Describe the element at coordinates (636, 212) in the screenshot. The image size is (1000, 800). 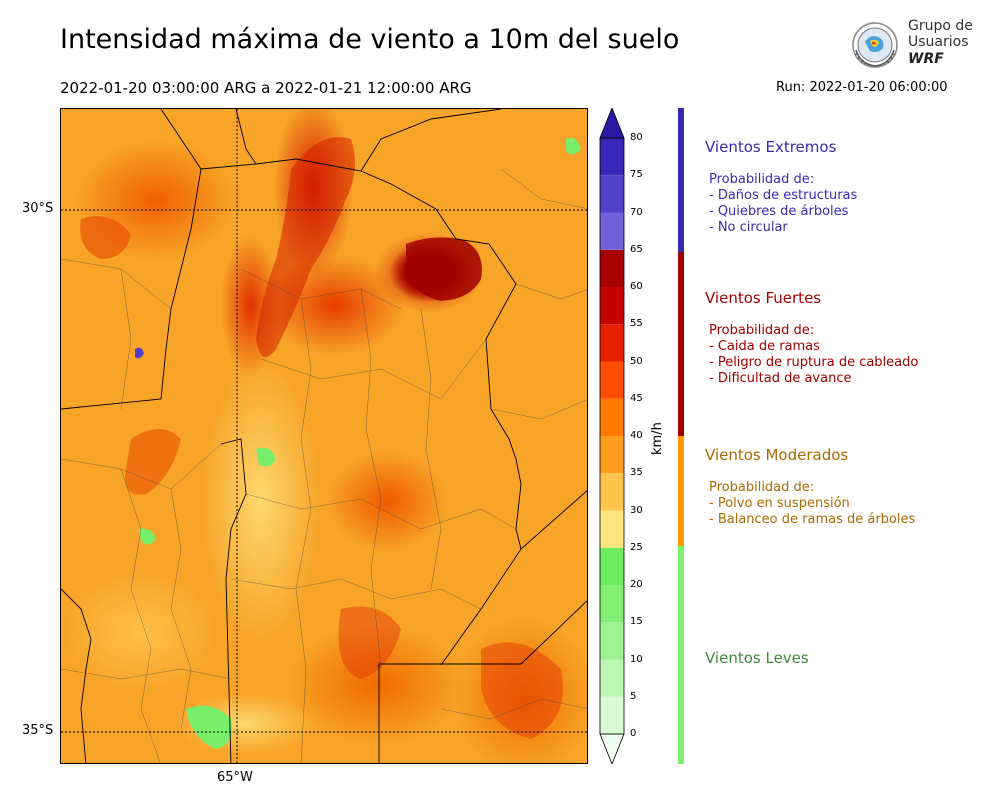
I see `colorbar-tick-label: 70` at that location.